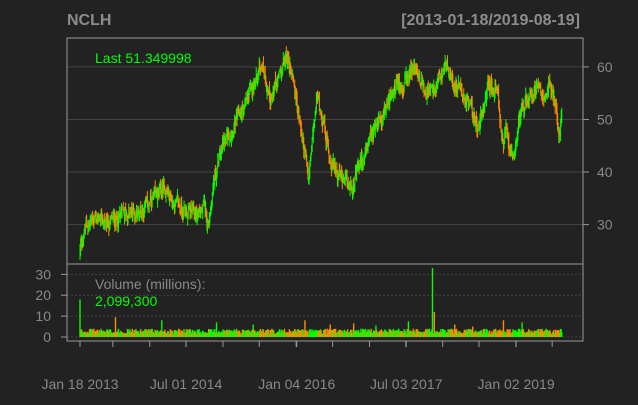 The height and width of the screenshot is (405, 638). I want to click on volume-tick-label: 20, so click(43, 295).